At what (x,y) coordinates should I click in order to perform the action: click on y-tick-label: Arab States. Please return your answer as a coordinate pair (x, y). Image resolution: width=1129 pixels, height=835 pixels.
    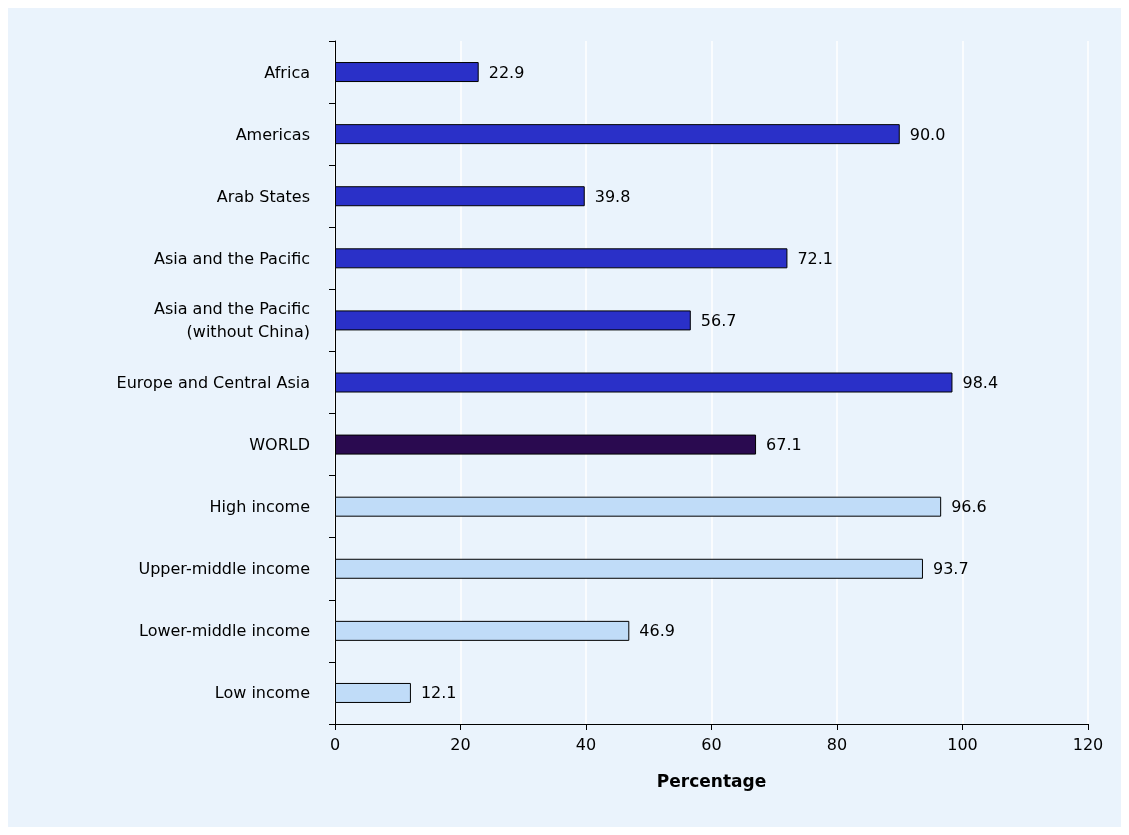
    Looking at the image, I should click on (263, 196).